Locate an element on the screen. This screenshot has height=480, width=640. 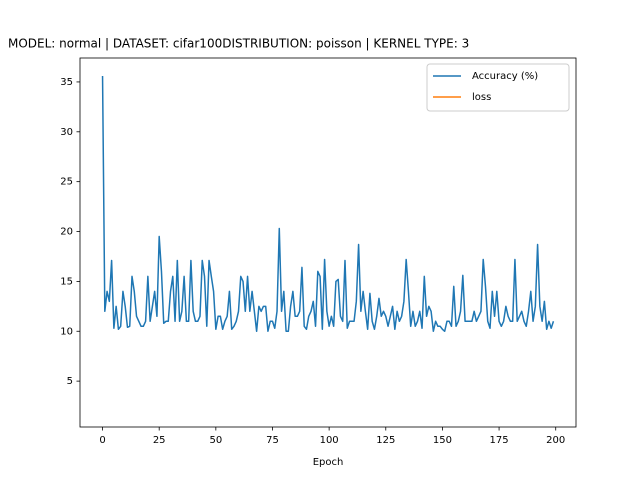
y-tick-label: 10 is located at coordinates (66, 331).